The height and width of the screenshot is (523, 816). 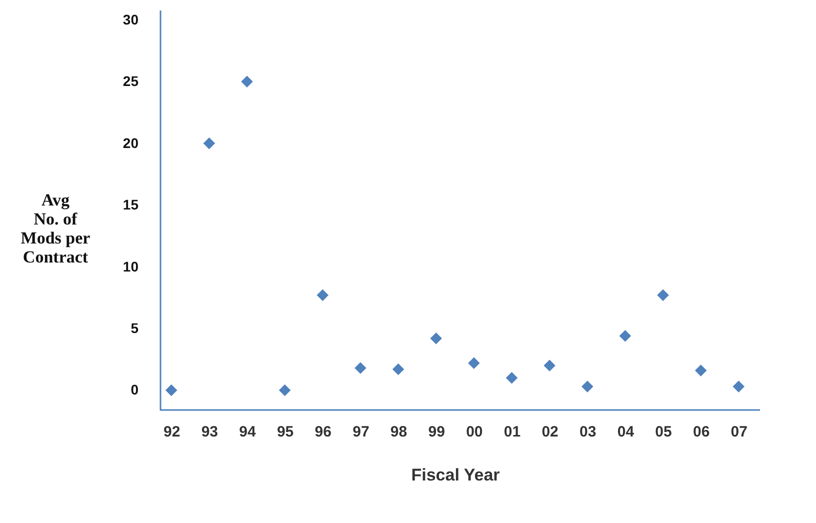 What do you see at coordinates (130, 142) in the screenshot?
I see `y-tick-label: 20` at bounding box center [130, 142].